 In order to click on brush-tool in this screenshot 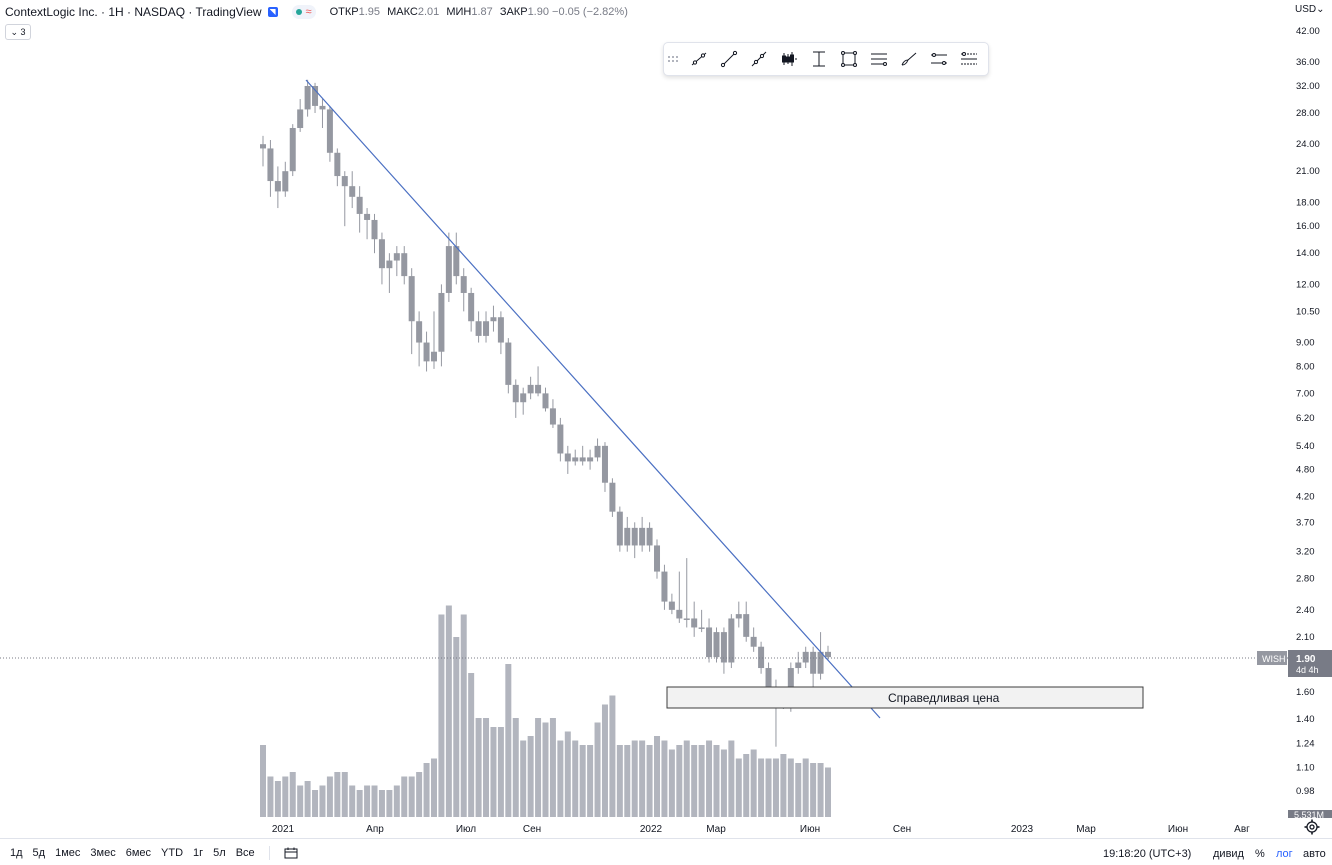, I will do `click(909, 59)`.